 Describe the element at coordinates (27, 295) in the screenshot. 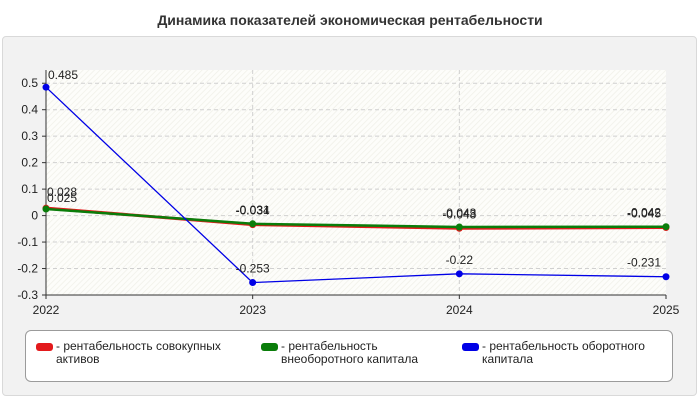

I see `y-tick-label: -0.3` at that location.